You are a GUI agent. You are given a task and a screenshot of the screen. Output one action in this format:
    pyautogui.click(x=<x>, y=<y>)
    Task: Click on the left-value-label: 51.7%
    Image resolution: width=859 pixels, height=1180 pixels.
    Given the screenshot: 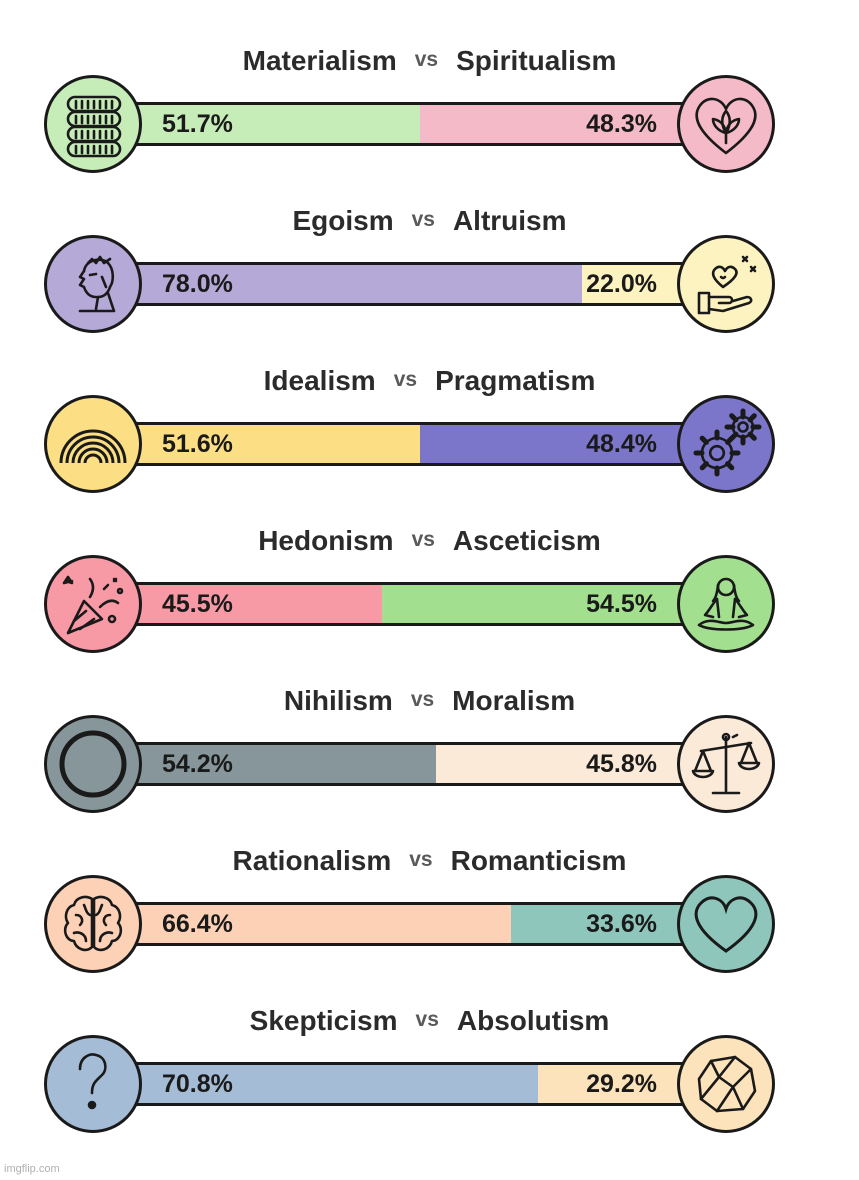 What is the action you would take?
    pyautogui.click(x=197, y=124)
    